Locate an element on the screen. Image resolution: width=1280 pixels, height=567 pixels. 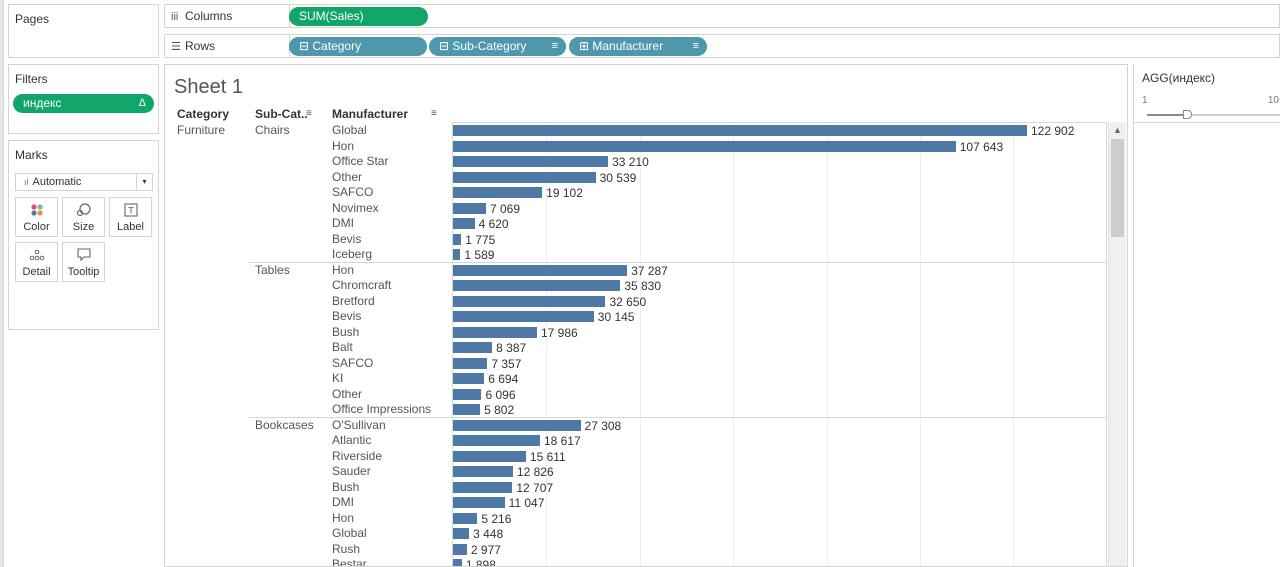
manufacturer-label: Riverside is located at coordinates (357, 455).